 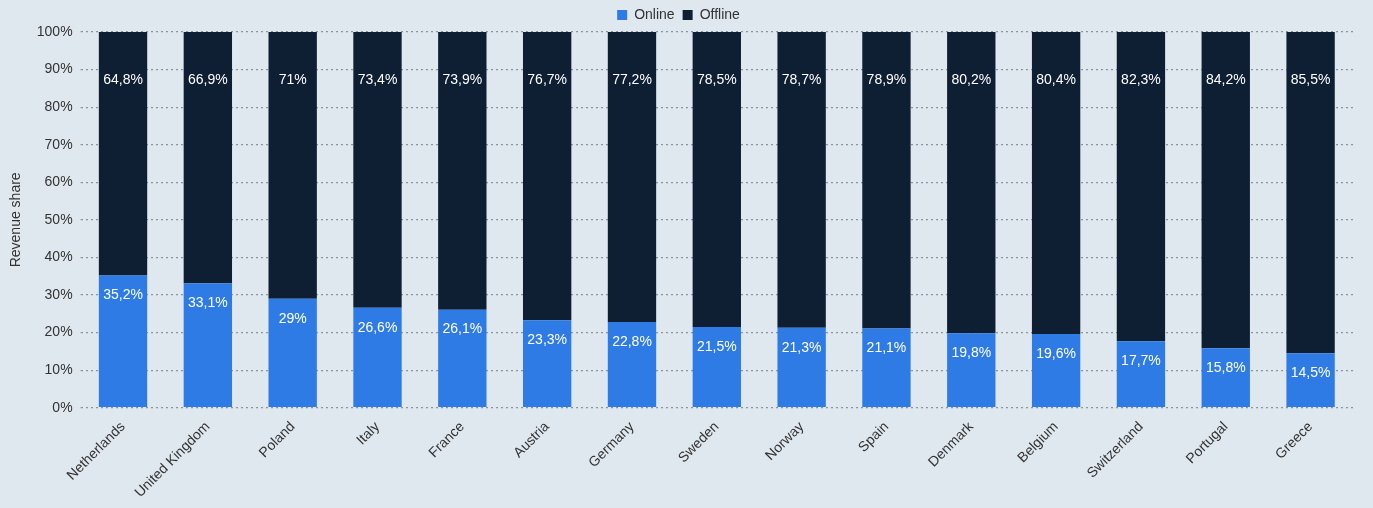 I want to click on data-label: 82,3%, so click(x=1141, y=78).